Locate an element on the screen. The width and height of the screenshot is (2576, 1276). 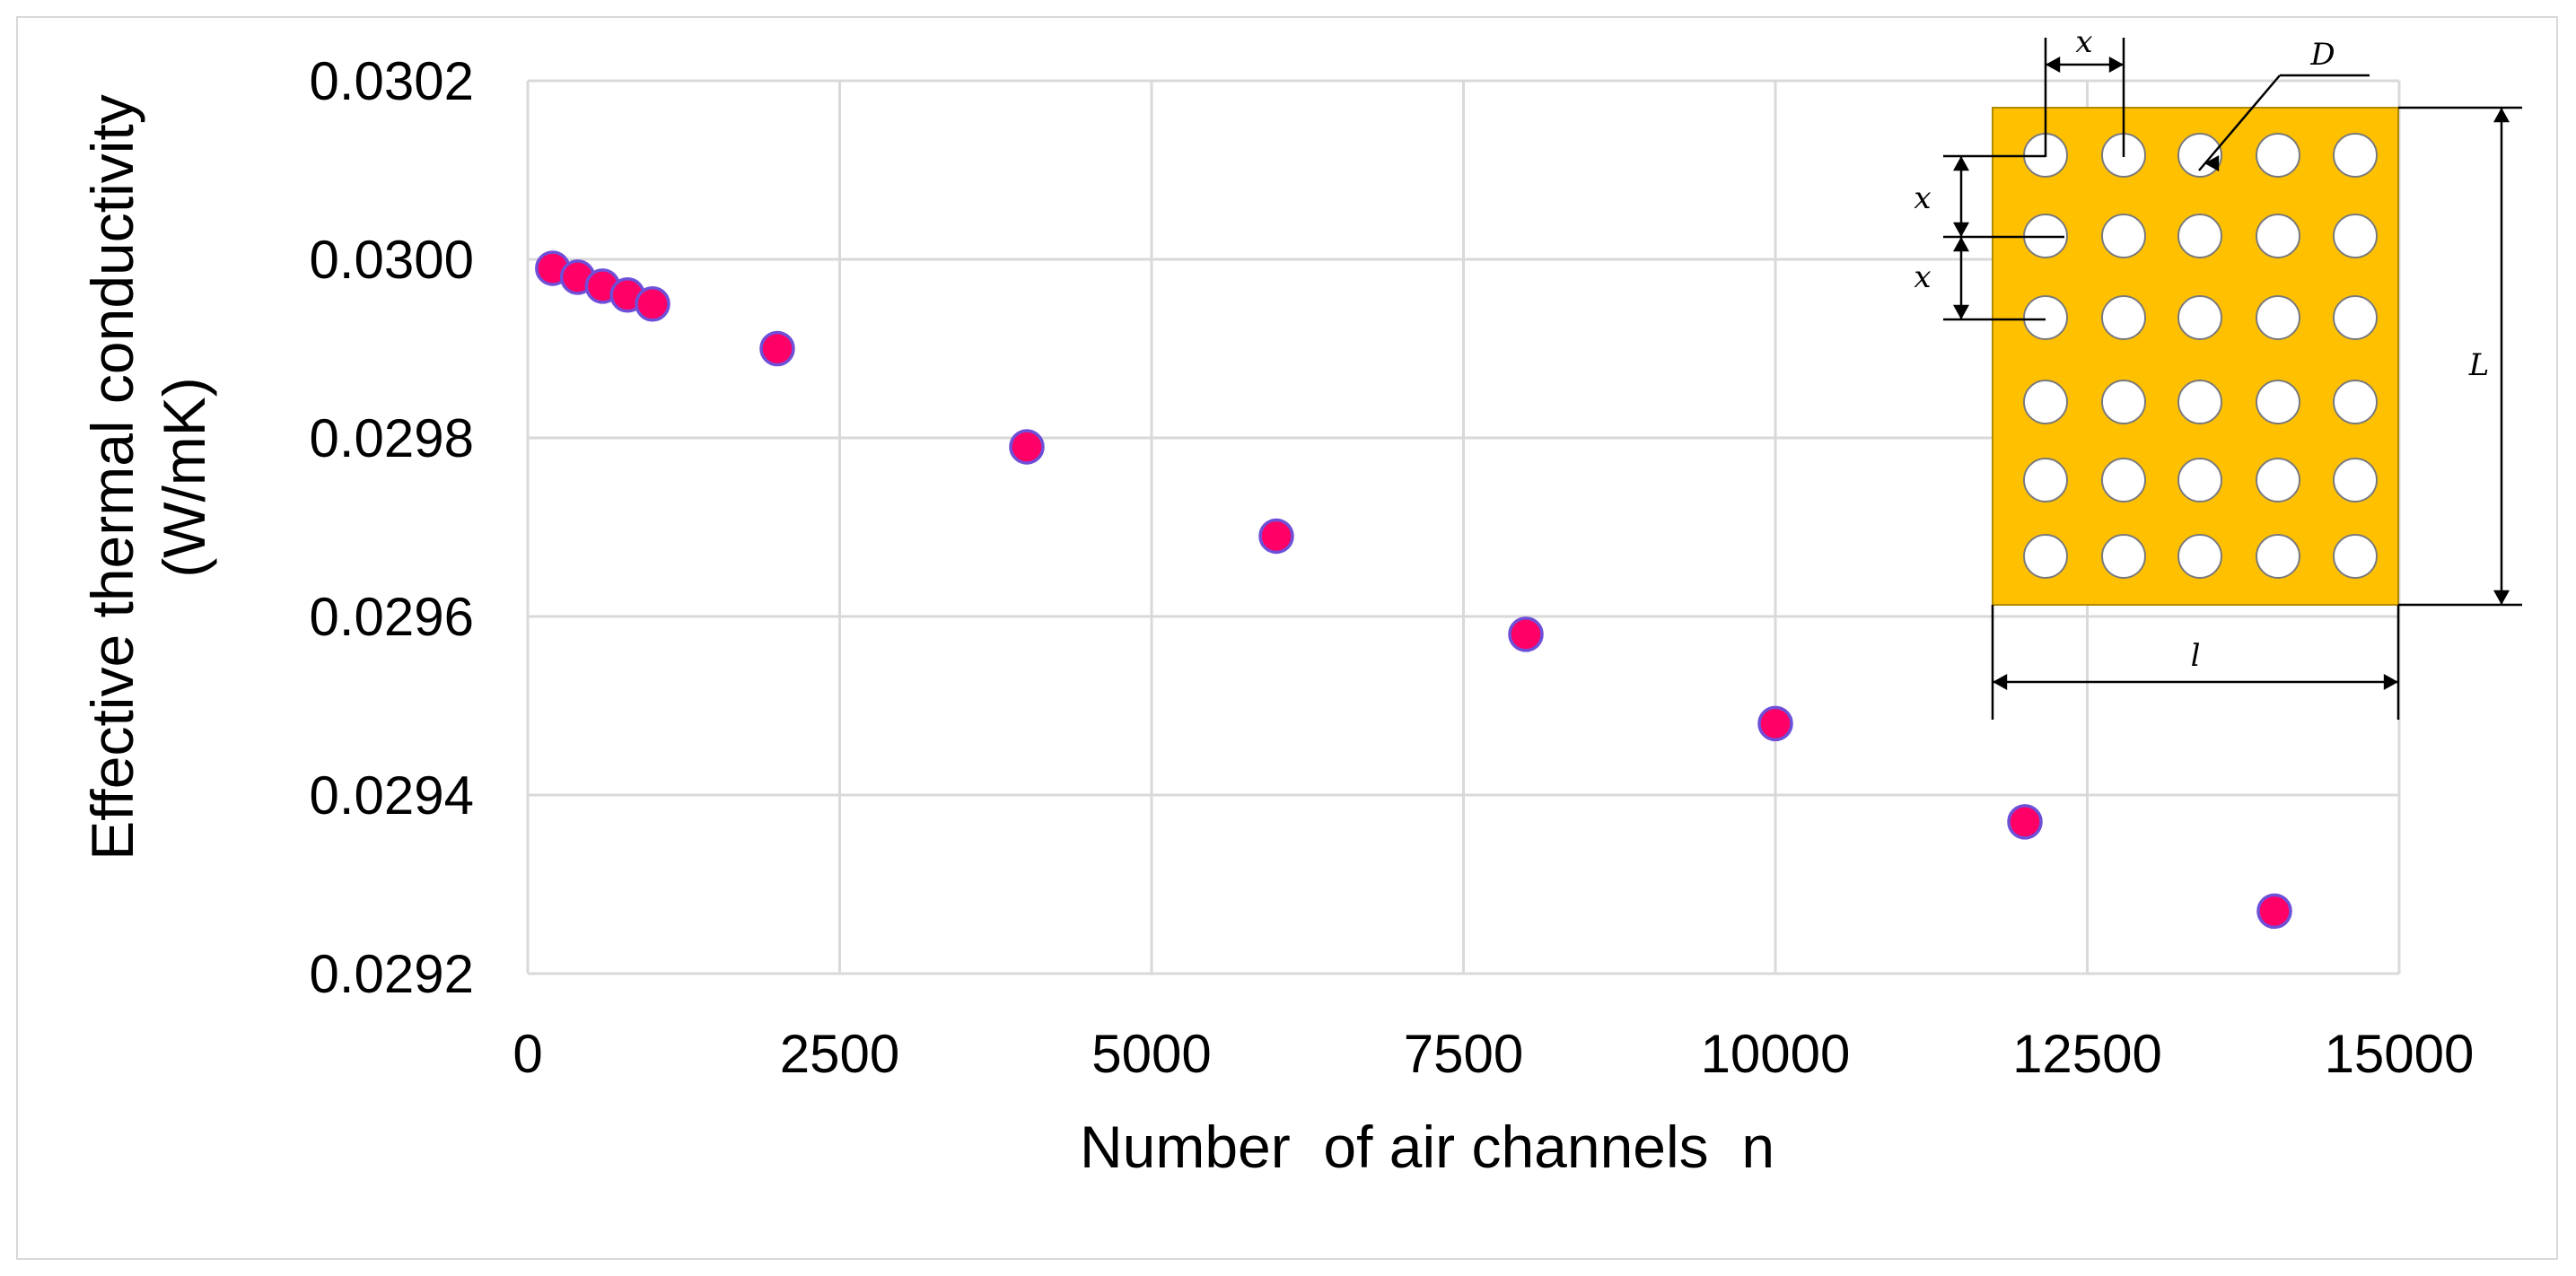
y-tick-label: 0.0292 is located at coordinates (391, 974).